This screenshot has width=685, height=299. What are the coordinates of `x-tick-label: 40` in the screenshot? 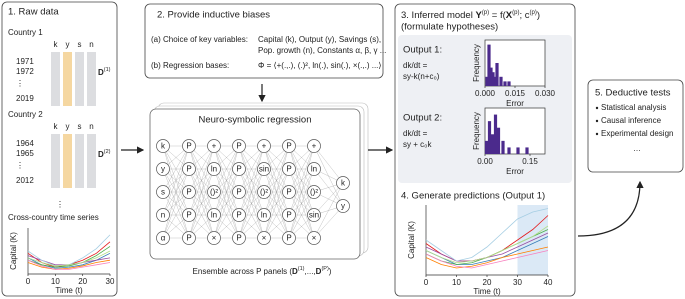 It's located at (548, 282).